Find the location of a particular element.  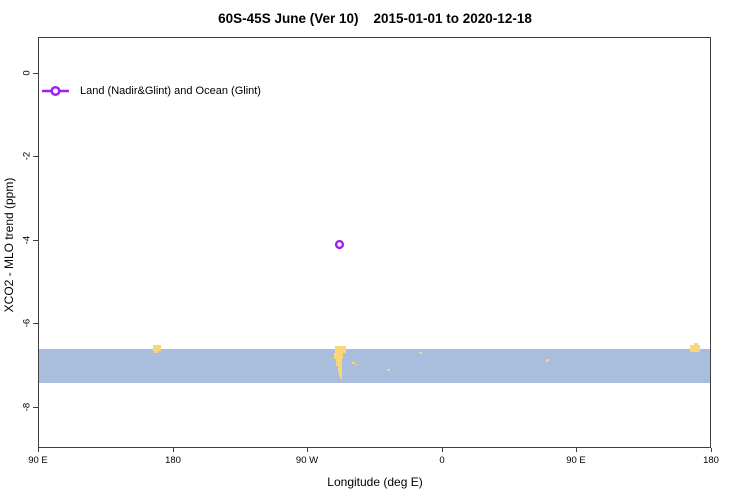

y-axis-tick-label: -6 is located at coordinates (27, 323).